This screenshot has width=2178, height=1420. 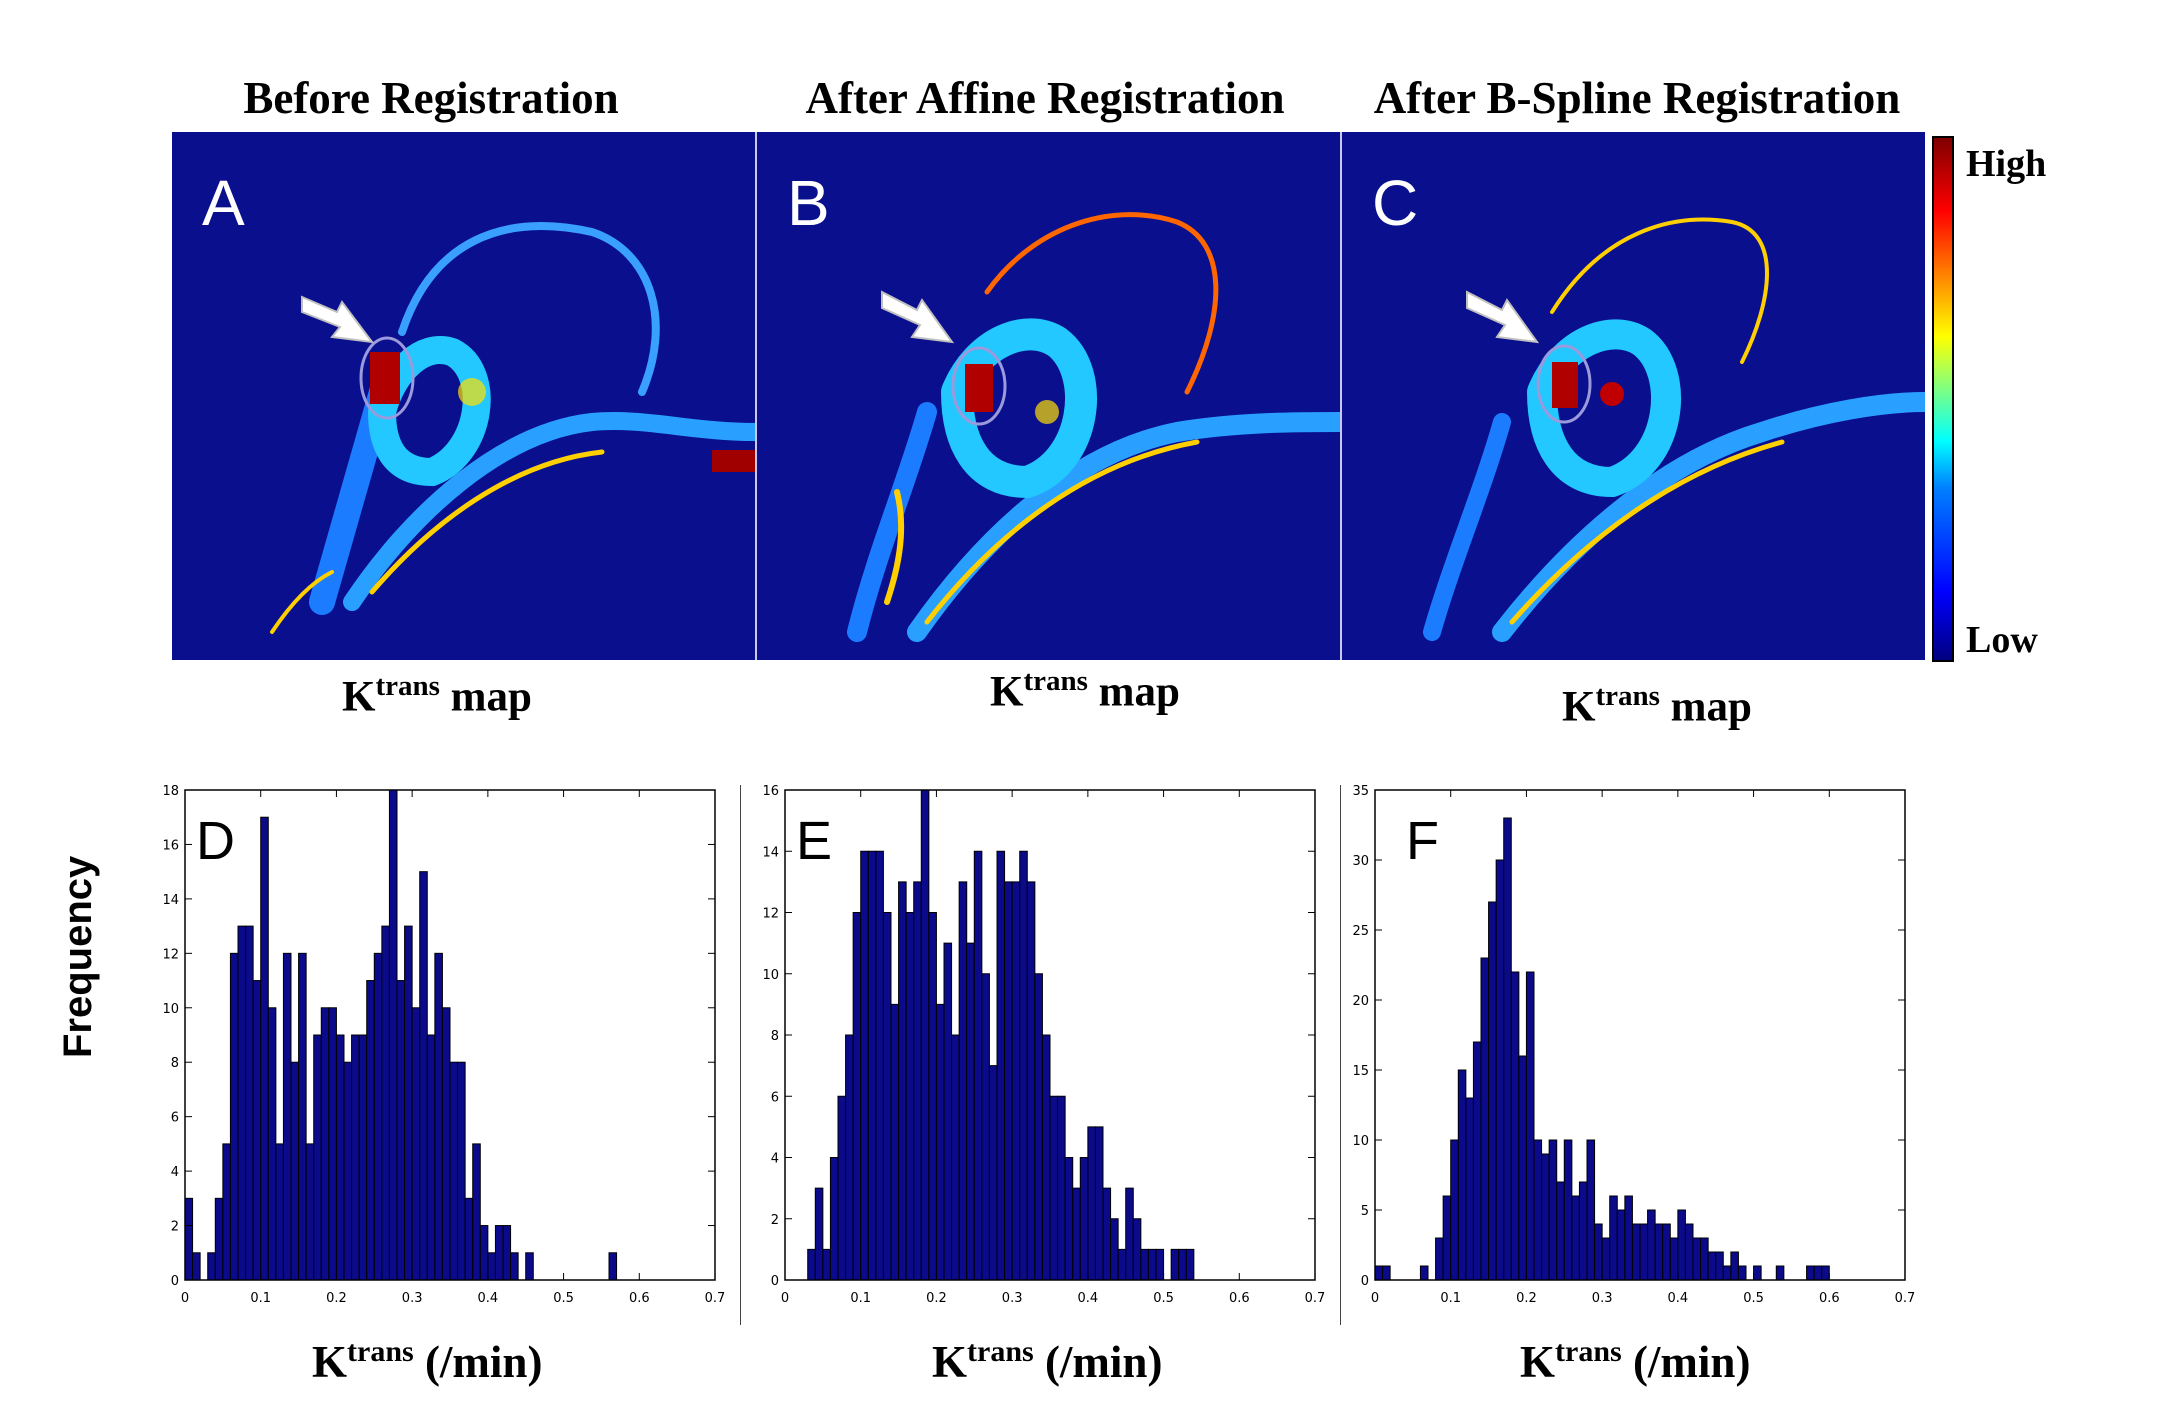 What do you see at coordinates (1691, 1362) in the screenshot?
I see `xlabel-unit: (/min)` at bounding box center [1691, 1362].